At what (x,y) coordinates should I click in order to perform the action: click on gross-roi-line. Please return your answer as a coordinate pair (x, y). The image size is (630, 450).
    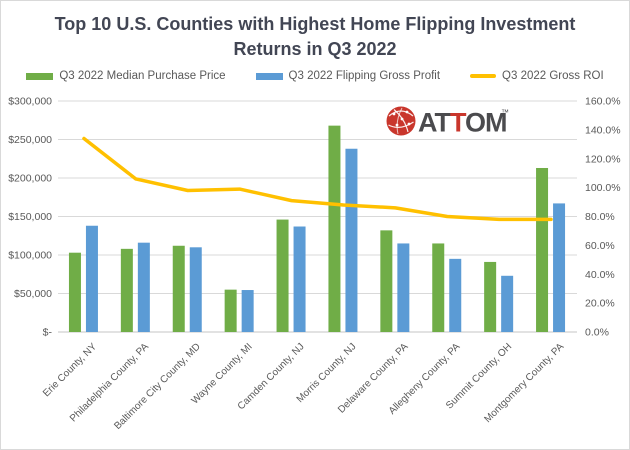
    Looking at the image, I should click on (317, 179).